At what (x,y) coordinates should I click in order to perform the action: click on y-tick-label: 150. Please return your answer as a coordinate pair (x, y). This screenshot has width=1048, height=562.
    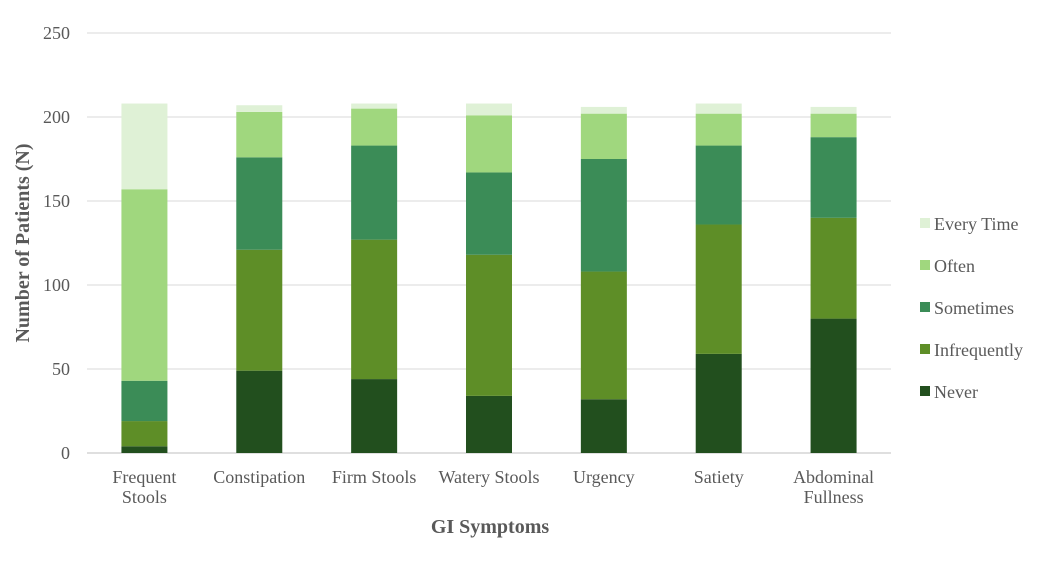
    Looking at the image, I should click on (56, 201).